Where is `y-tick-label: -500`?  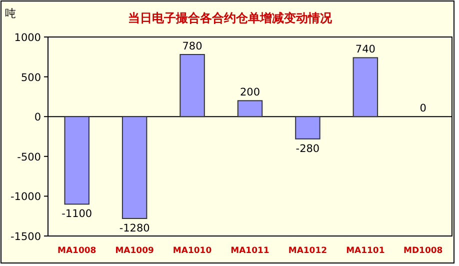
y-tick-label: -500 is located at coordinates (29, 157).